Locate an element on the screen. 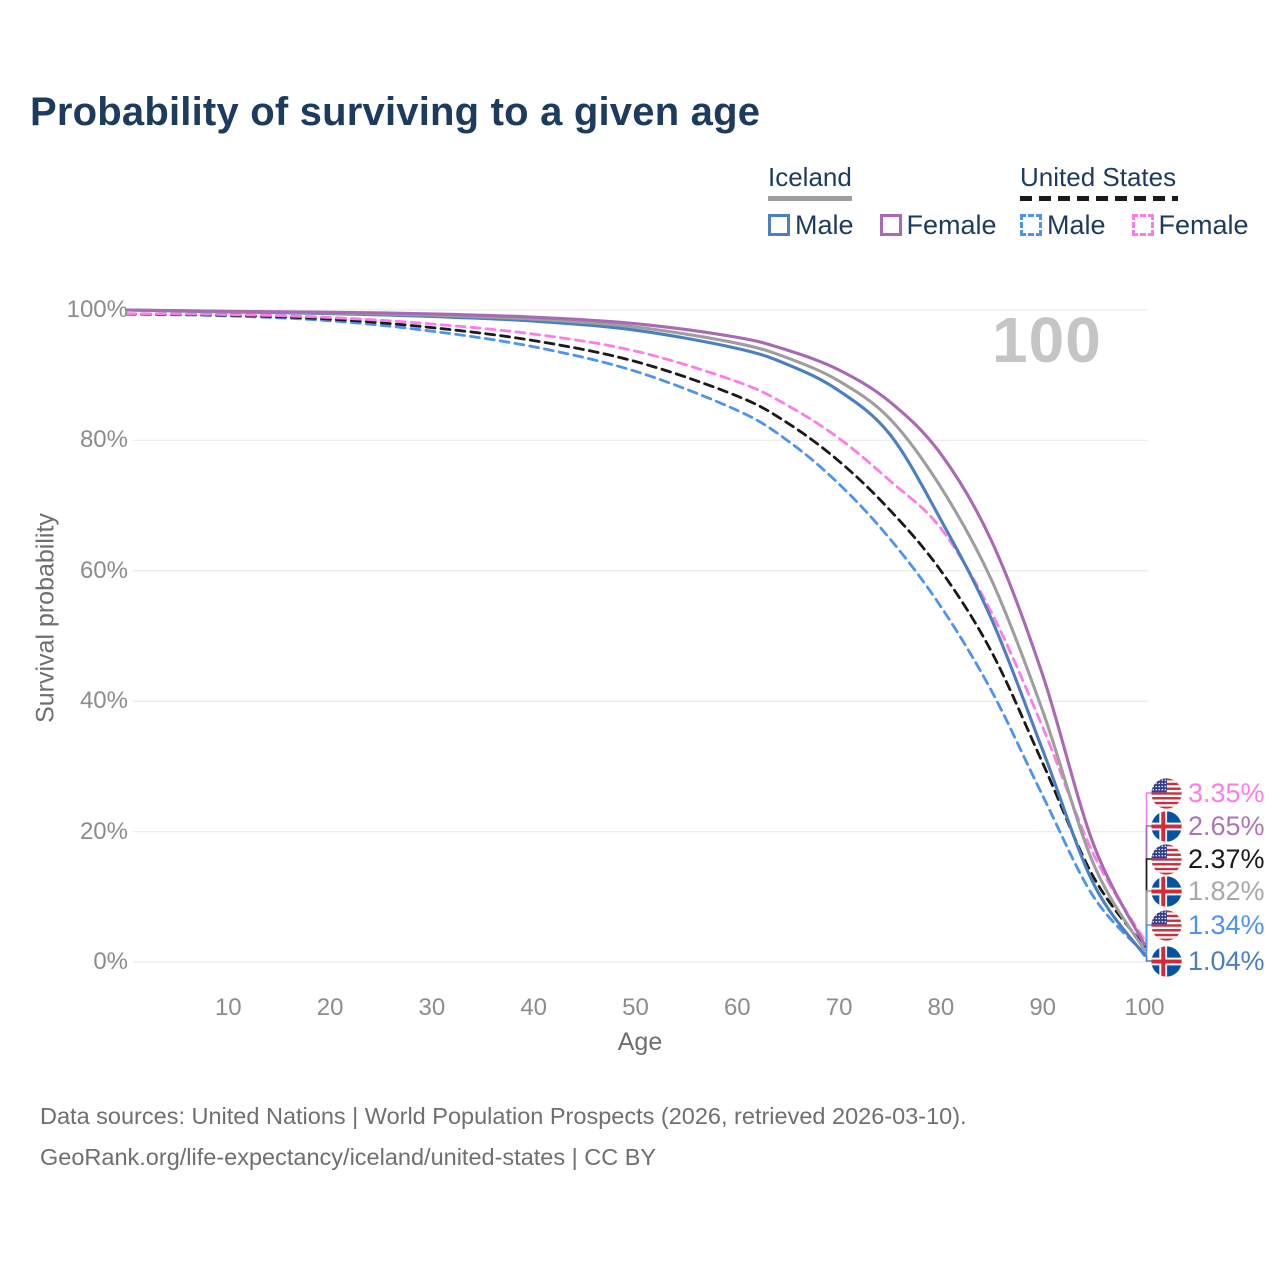 The image size is (1280, 1280). legend-item-iceland-male: Male is located at coordinates (811, 225).